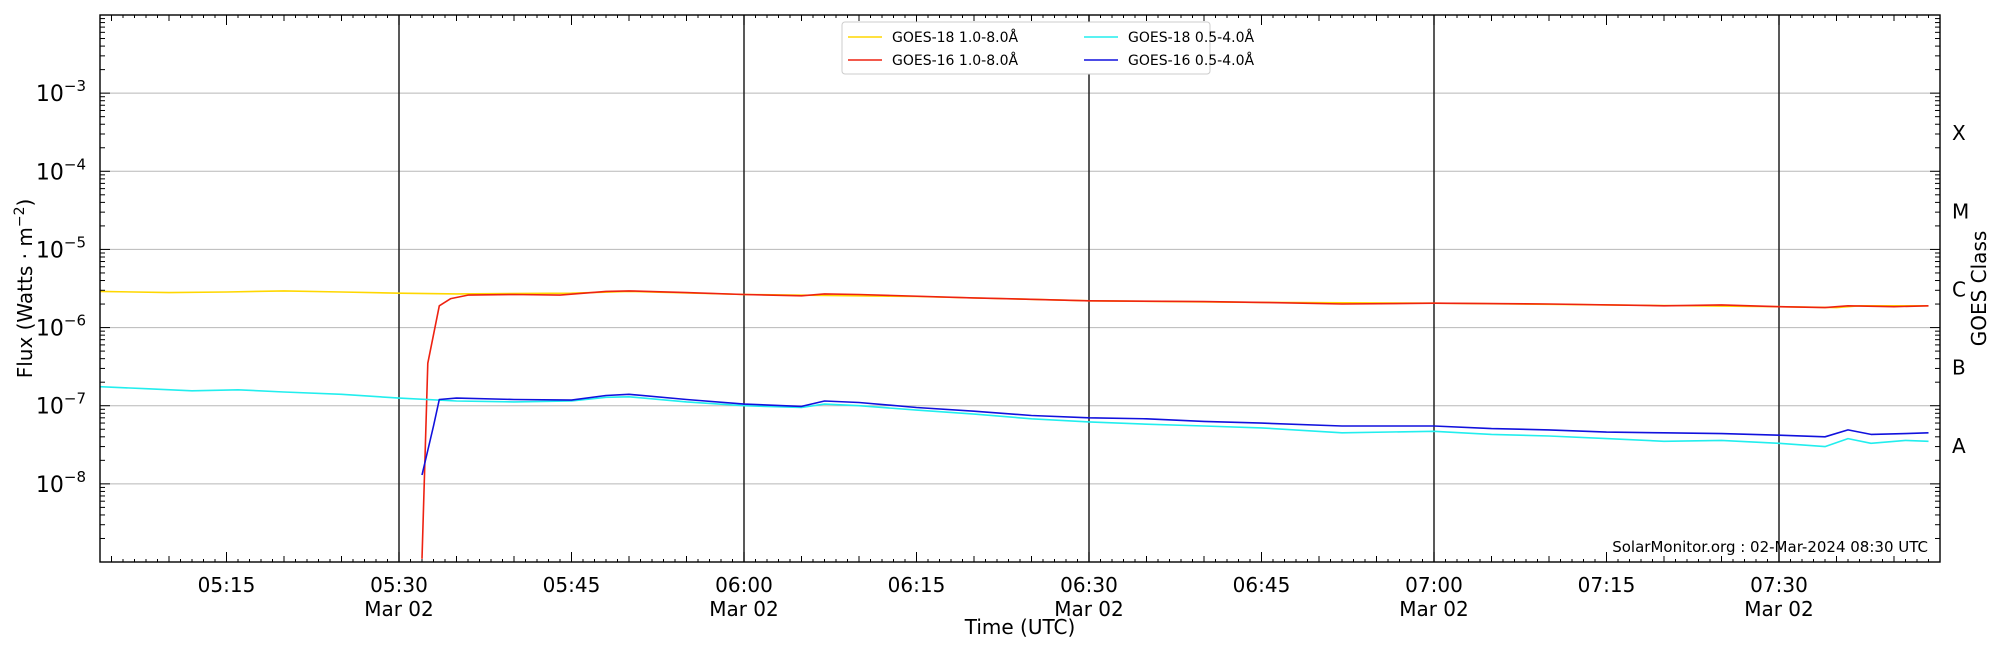 The width and height of the screenshot is (2000, 654). What do you see at coordinates (75, 399) in the screenshot?
I see `y-tick-exp: −7` at bounding box center [75, 399].